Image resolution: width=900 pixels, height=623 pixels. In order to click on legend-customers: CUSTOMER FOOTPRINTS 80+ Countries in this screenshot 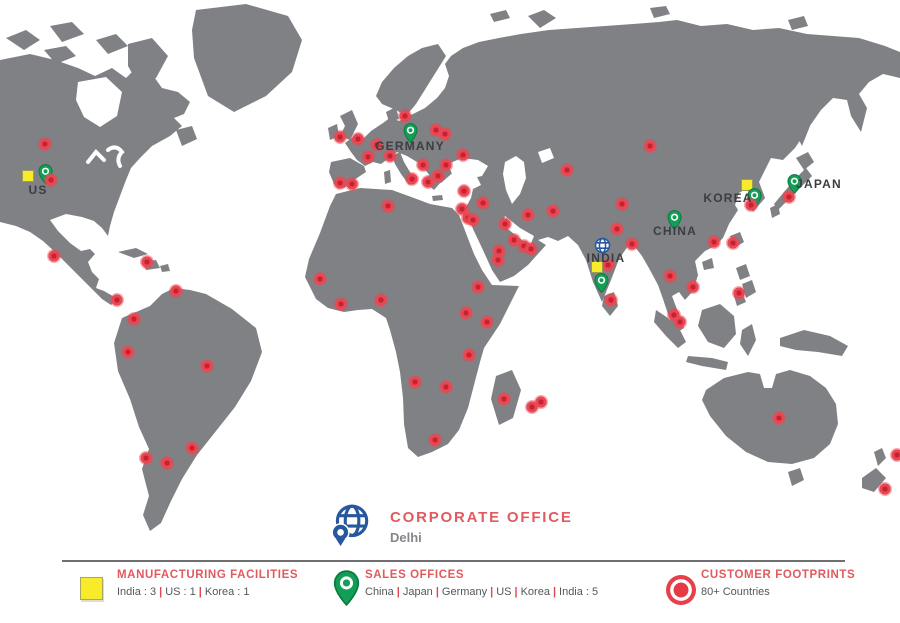, I will do `click(778, 583)`.